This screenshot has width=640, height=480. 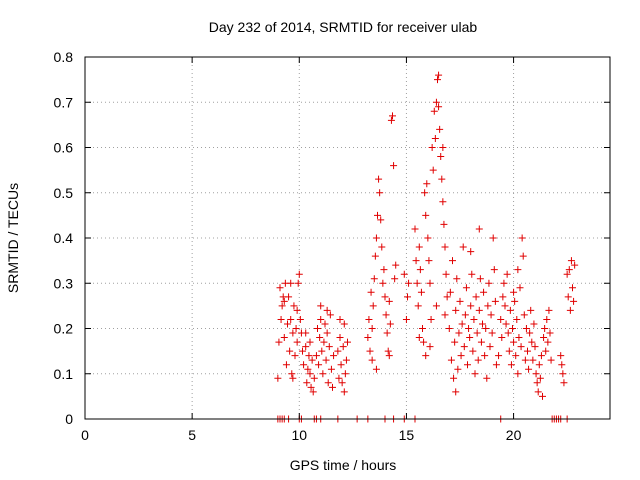 What do you see at coordinates (407, 435) in the screenshot?
I see `x-tick-label: 15` at bounding box center [407, 435].